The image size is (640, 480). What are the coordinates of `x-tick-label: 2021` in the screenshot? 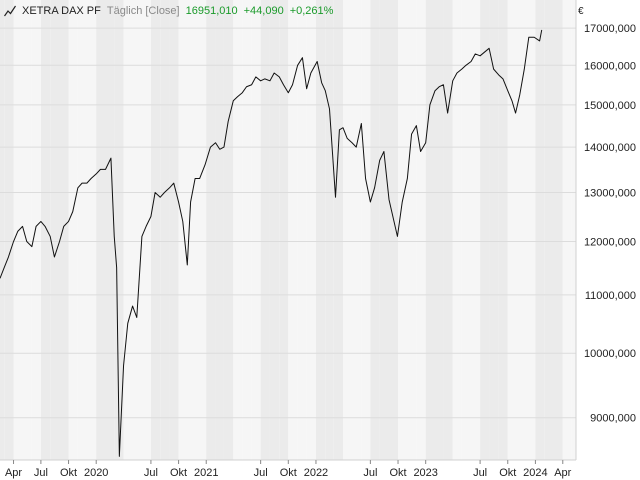 It's located at (206, 473).